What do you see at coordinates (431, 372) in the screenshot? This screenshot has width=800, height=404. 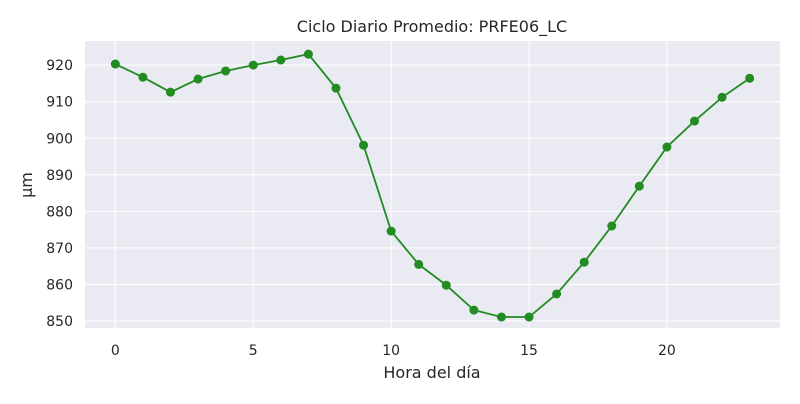 I see `x-axis-label: Hora del día` at bounding box center [431, 372].